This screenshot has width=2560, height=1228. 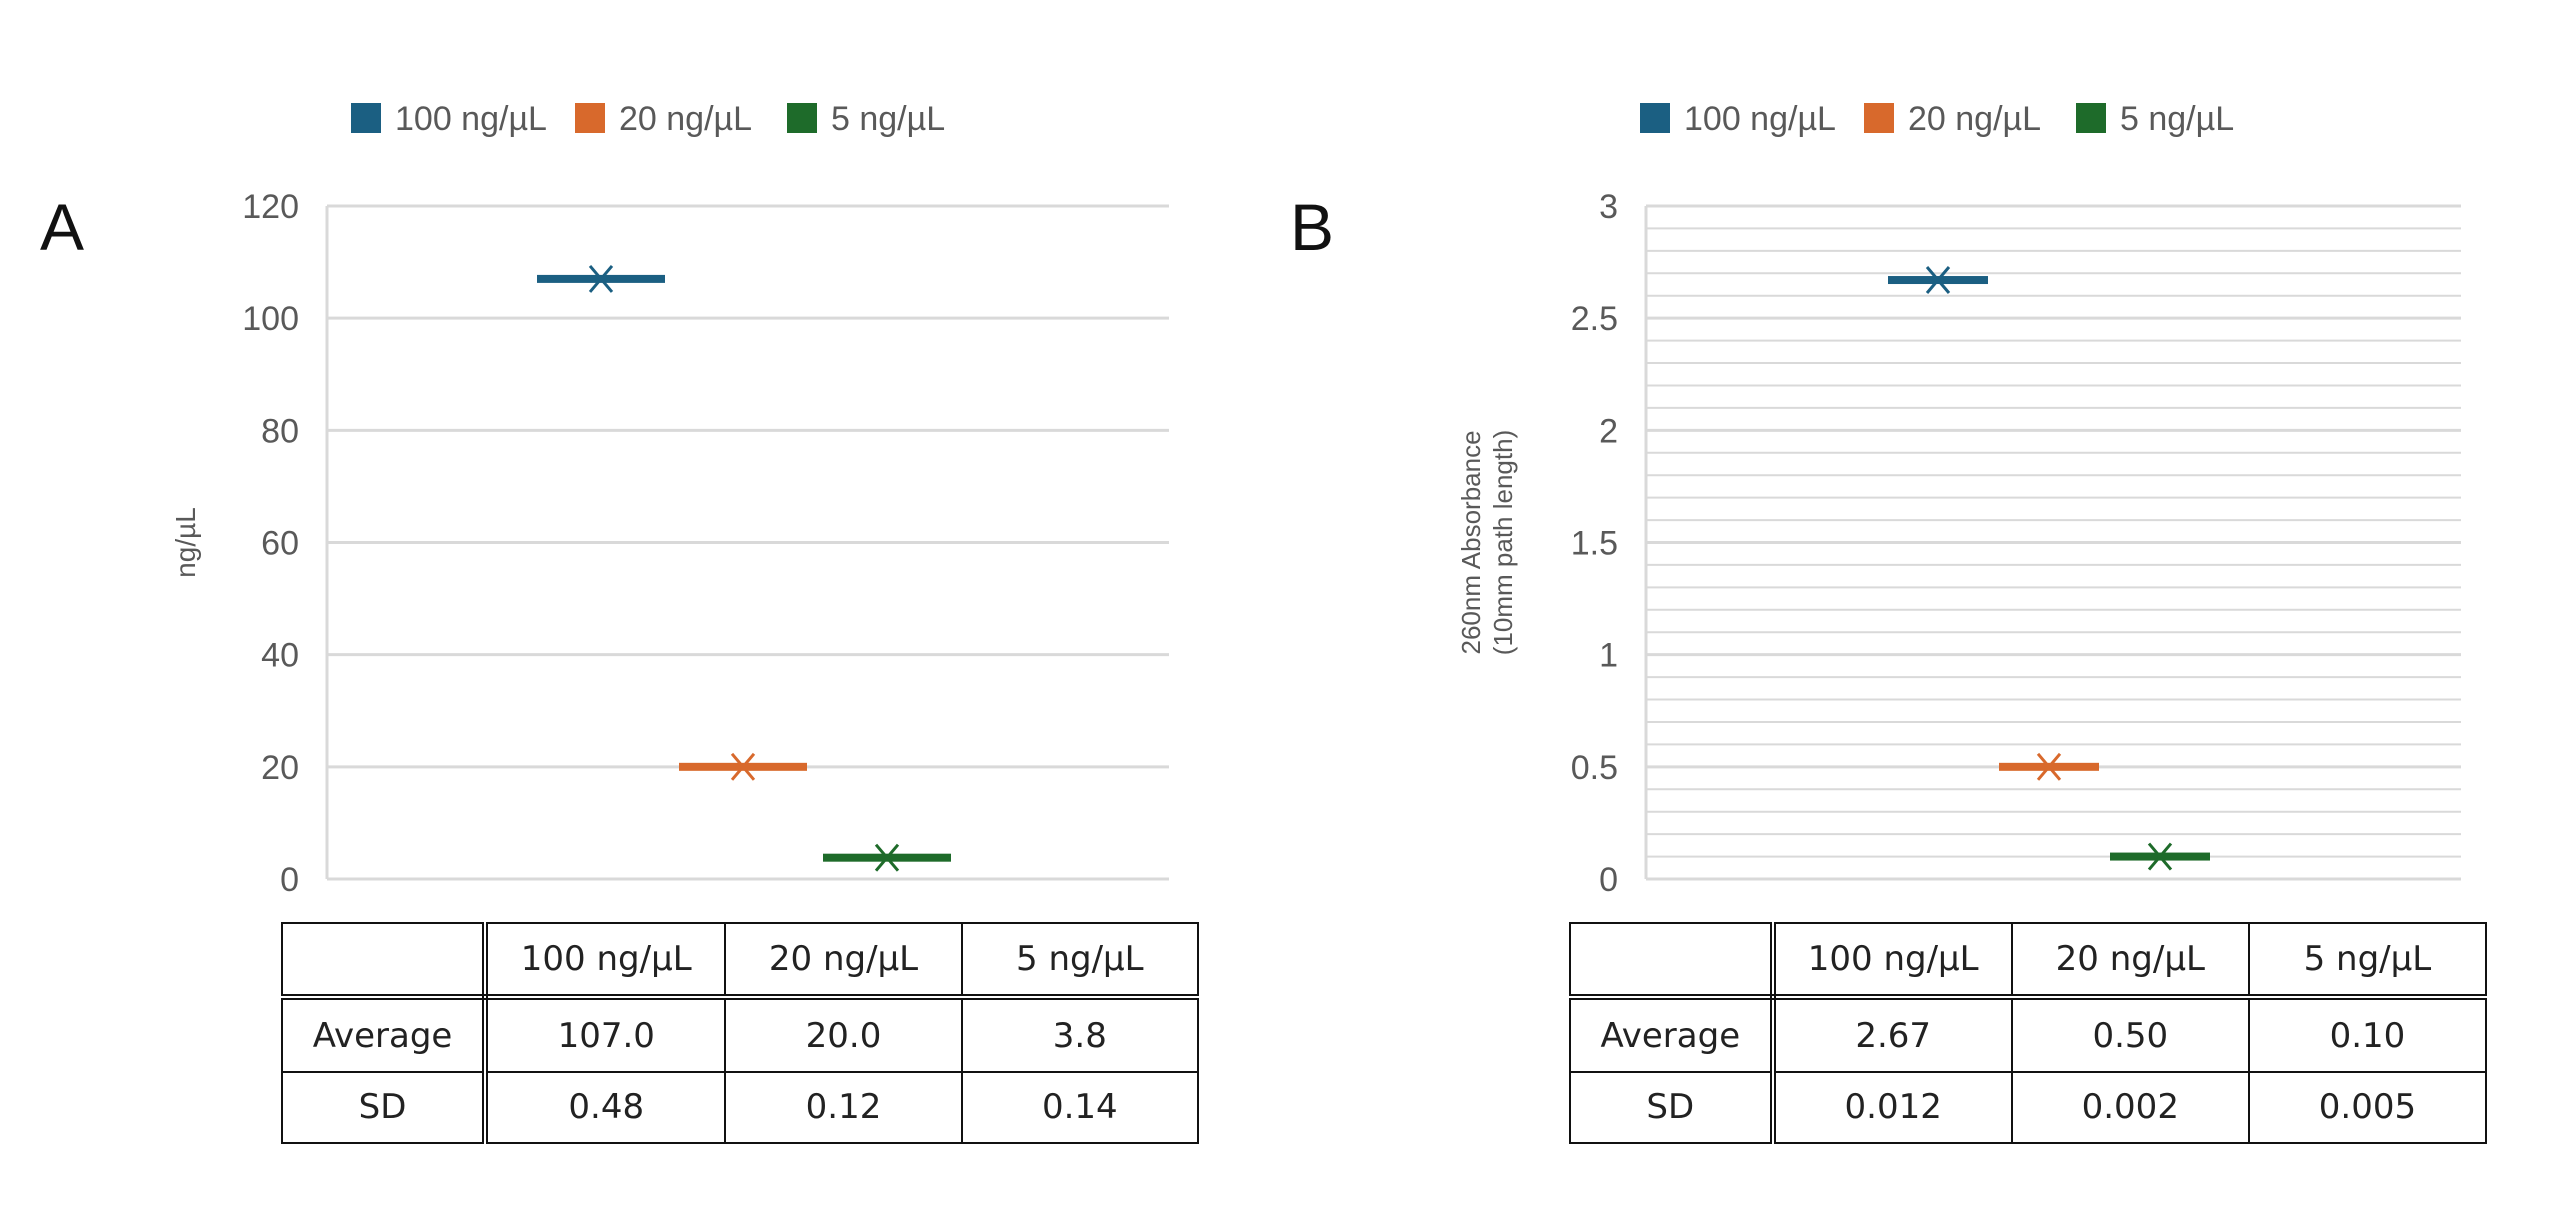 What do you see at coordinates (280, 656) in the screenshot?
I see `y-tick-label: 40` at bounding box center [280, 656].